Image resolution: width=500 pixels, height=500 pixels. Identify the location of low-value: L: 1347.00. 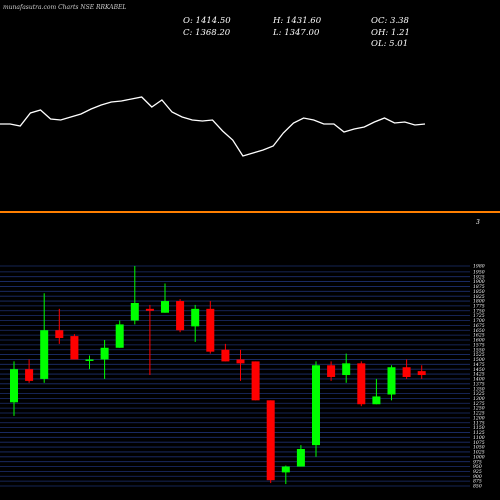
(296, 33).